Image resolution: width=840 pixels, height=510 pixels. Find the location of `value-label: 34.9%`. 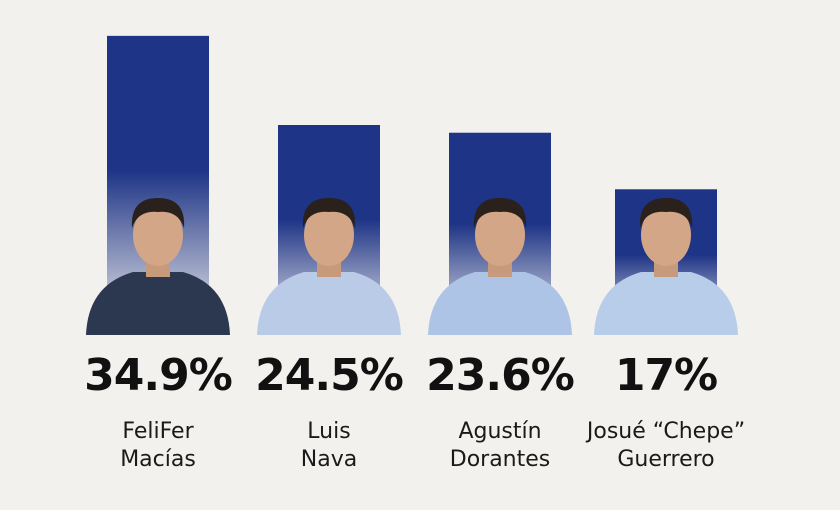

value-label: 34.9% is located at coordinates (158, 375).